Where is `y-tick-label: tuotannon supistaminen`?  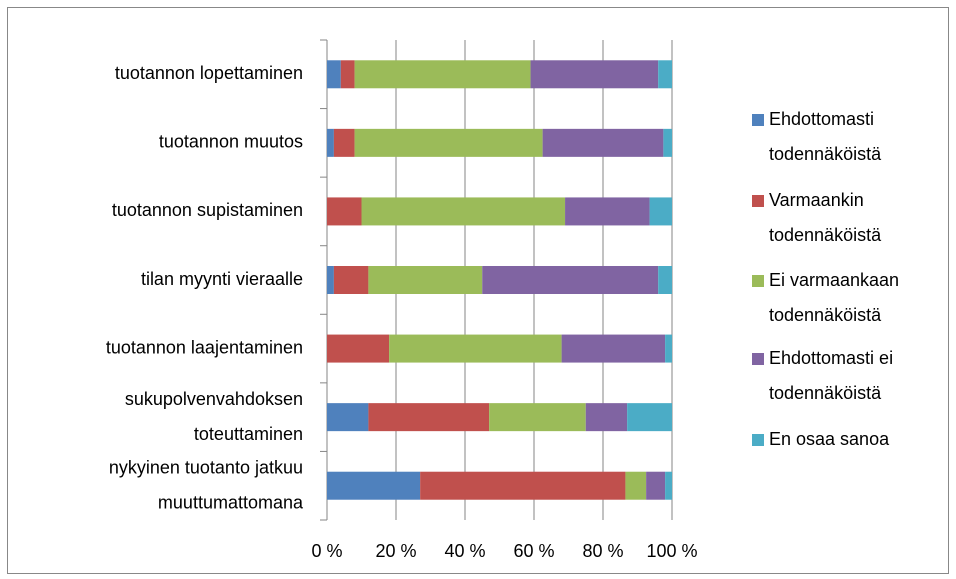 y-tick-label: tuotannon supistaminen is located at coordinates (207, 210).